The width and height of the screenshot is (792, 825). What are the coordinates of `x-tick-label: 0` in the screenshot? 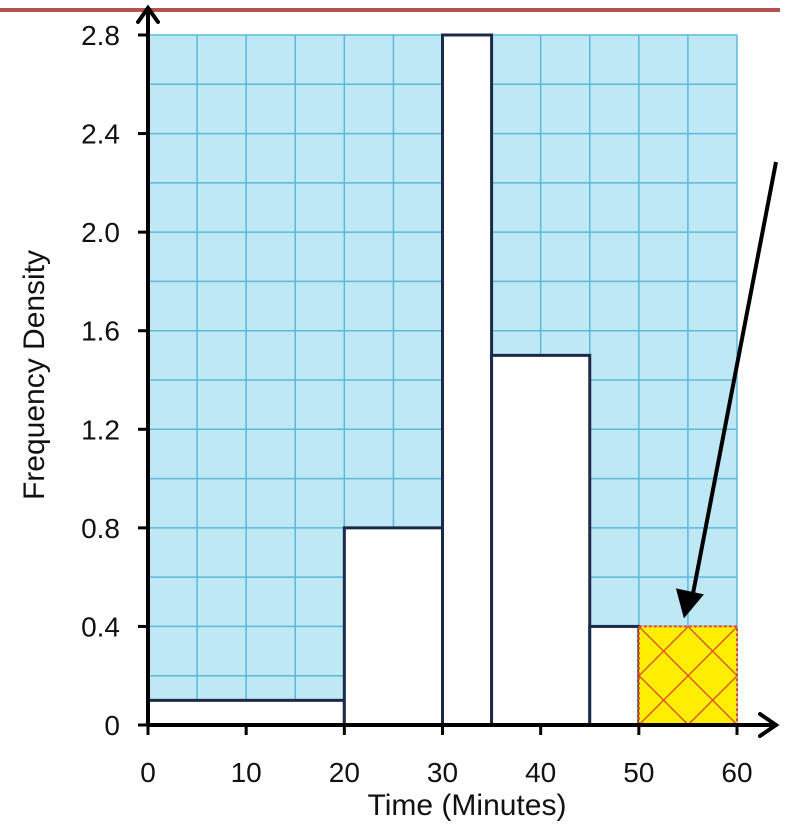 It's located at (148, 772).